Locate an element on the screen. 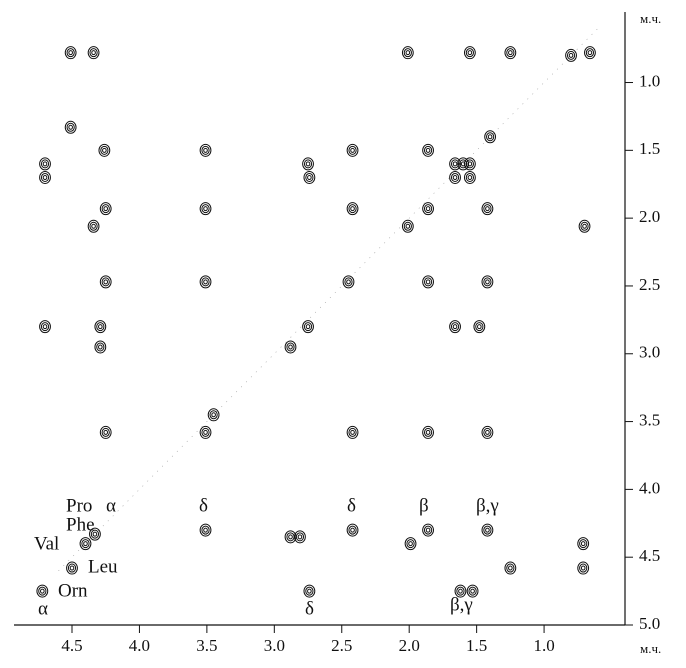  y-tick-label: 1.0 is located at coordinates (649, 80).